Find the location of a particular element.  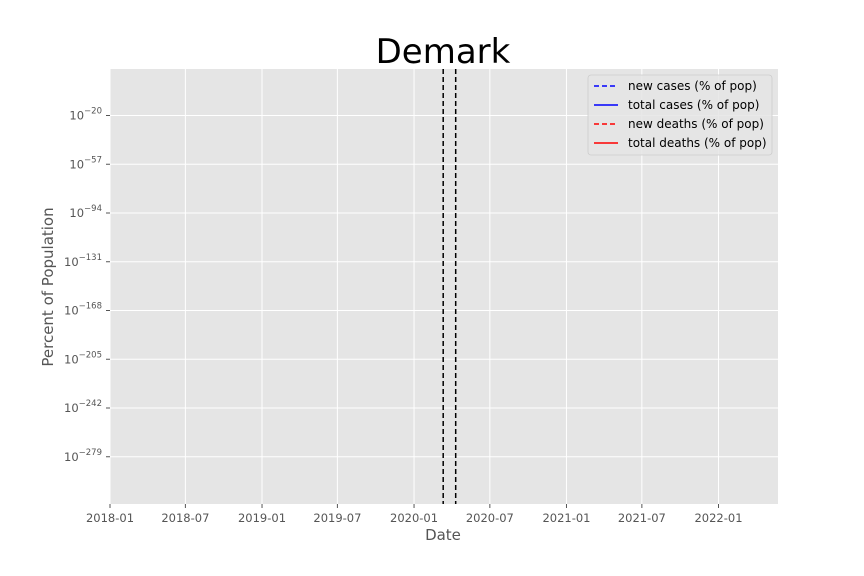

x-tick-label: 2020-07 is located at coordinates (490, 518).